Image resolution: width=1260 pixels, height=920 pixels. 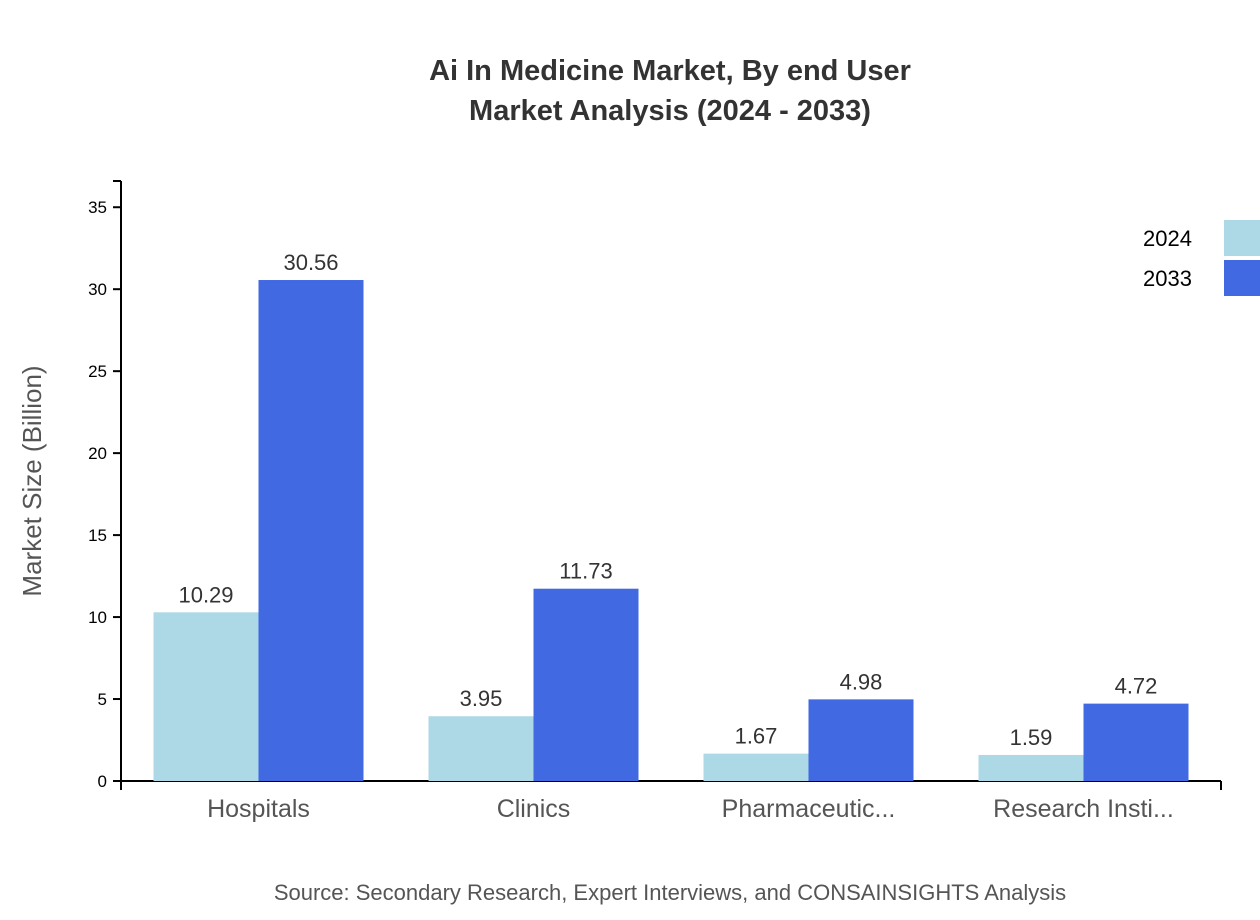 I want to click on y-tick-label: 0, so click(x=102, y=781).